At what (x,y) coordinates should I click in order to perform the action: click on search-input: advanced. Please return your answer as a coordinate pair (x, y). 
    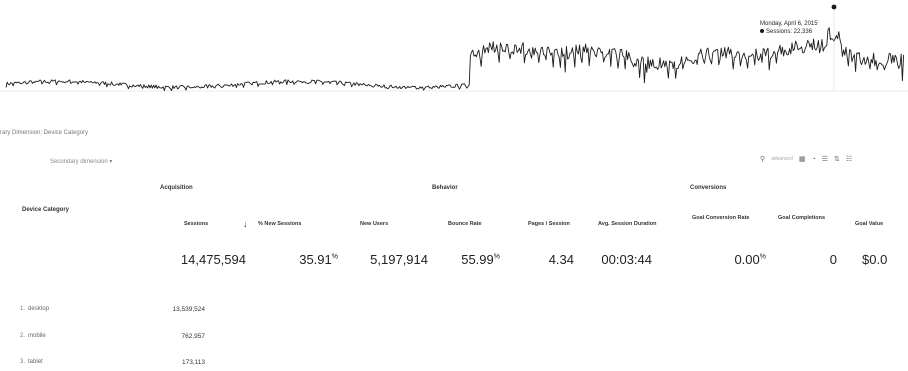
    Looking at the image, I should click on (782, 159).